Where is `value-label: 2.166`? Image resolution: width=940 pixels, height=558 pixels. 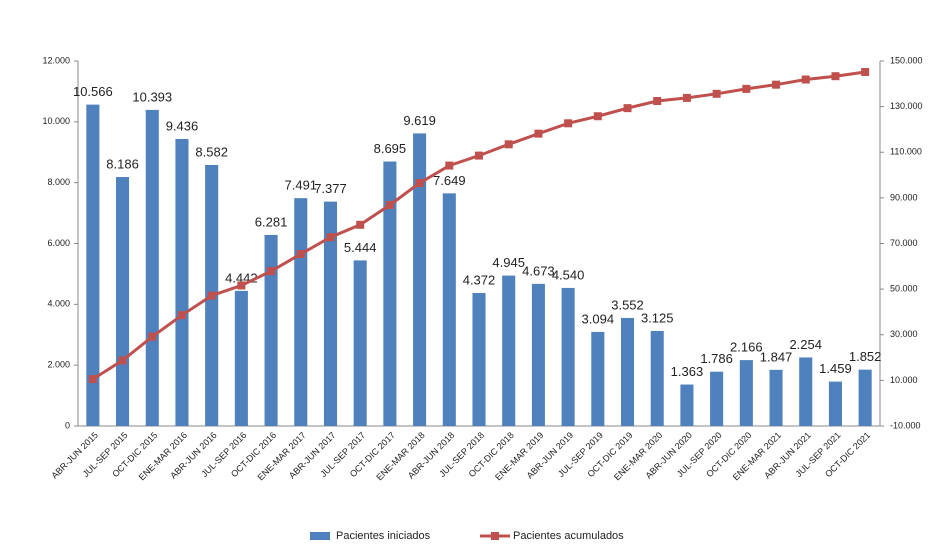 value-label: 2.166 is located at coordinates (746, 347).